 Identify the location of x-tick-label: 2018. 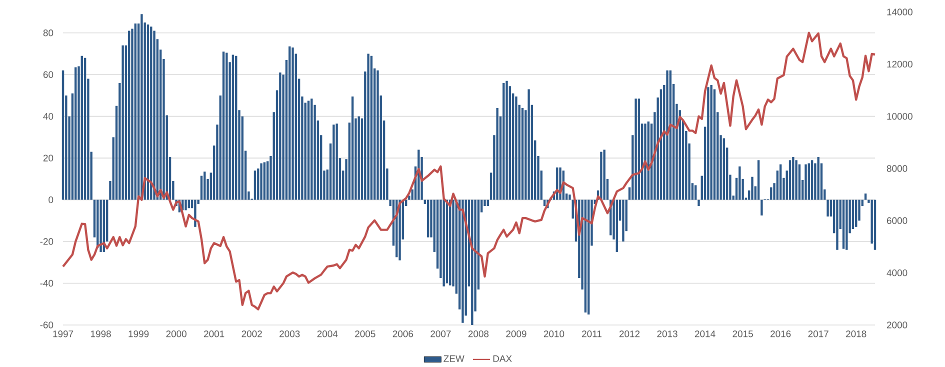
(856, 334).